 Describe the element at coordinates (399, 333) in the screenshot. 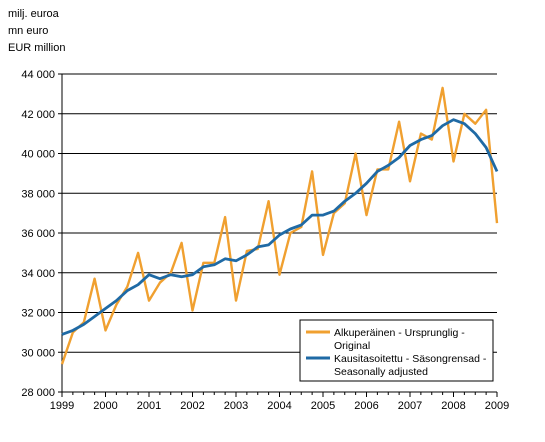

I see `legend-label-original: Alkuperäinen - Ursprunglig -` at that location.